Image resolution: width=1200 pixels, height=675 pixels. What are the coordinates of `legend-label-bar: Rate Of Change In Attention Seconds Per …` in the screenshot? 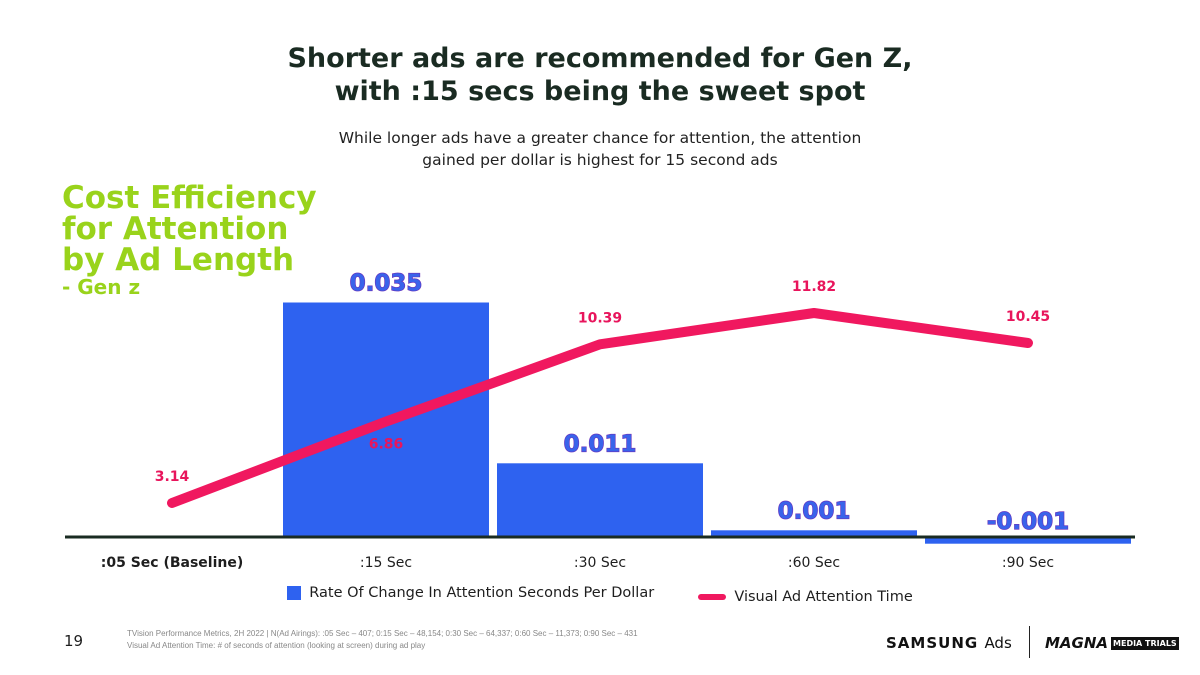 It's located at (482, 593).